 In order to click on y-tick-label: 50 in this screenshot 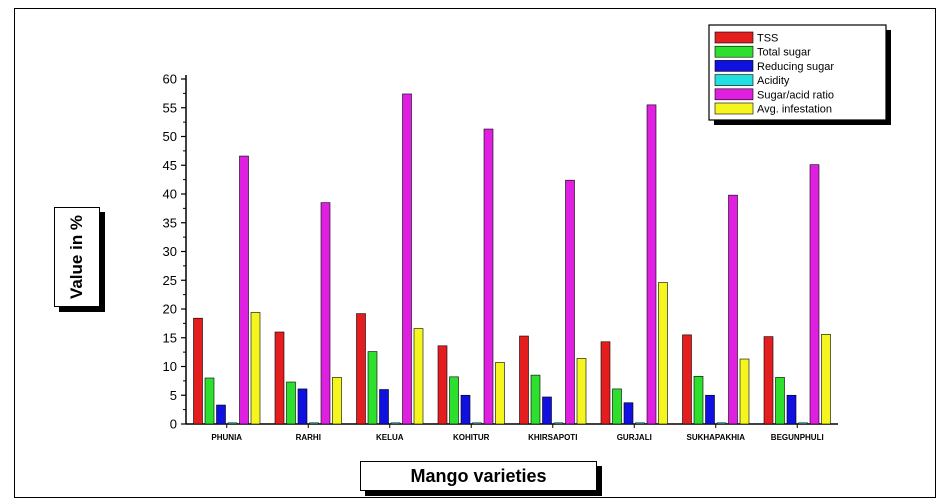, I will do `click(170, 136)`.